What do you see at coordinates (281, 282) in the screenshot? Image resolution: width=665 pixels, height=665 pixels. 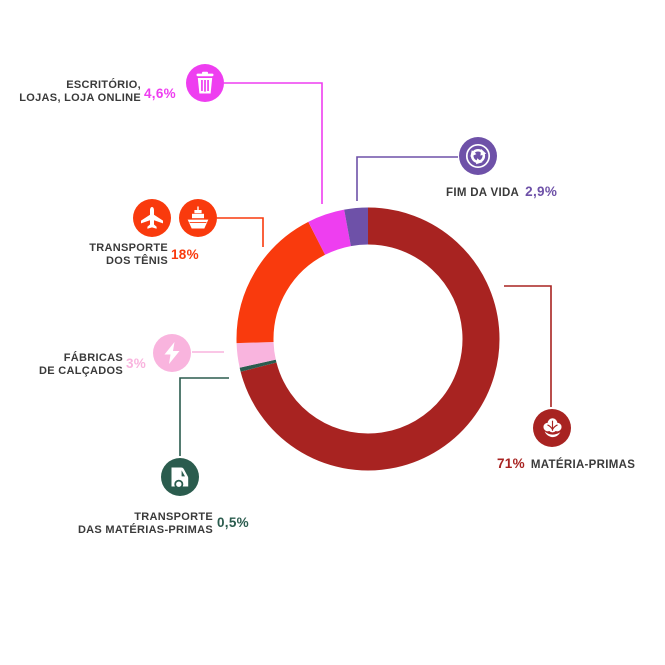 I see `donut-segment-transporte-dos-tenis` at bounding box center [281, 282].